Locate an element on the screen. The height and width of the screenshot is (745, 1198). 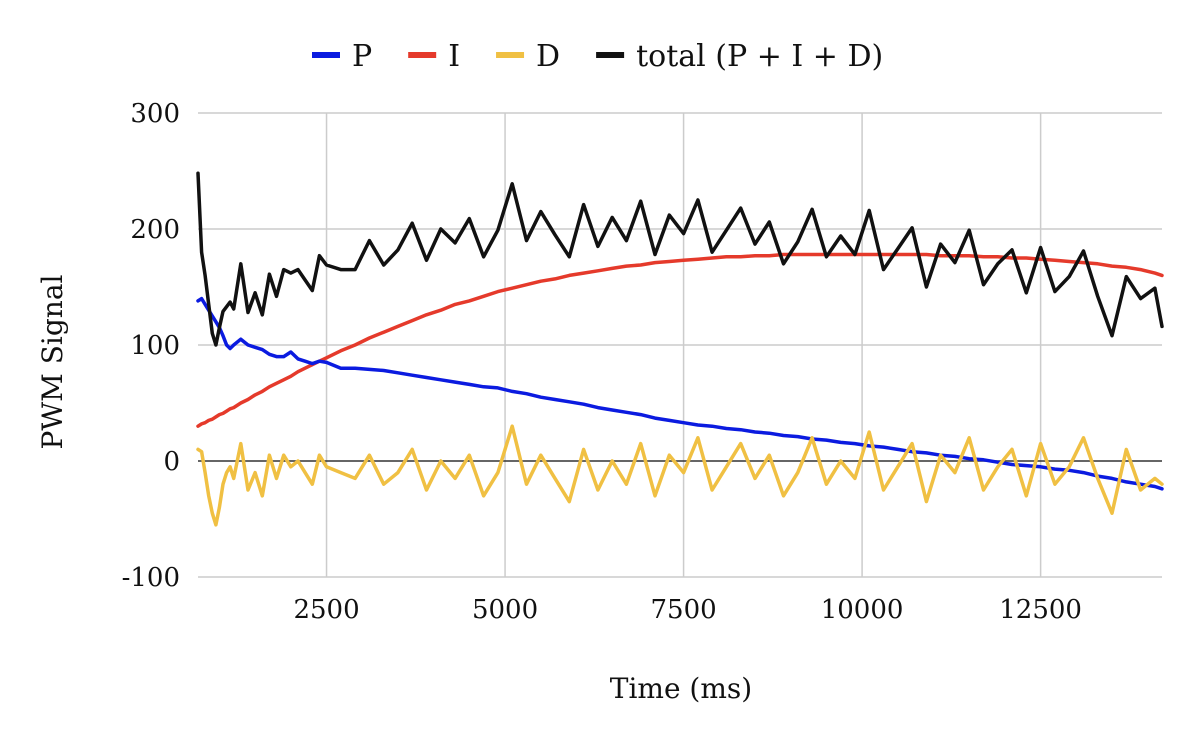
y-axis-title: PWM Signal is located at coordinates (52, 361).